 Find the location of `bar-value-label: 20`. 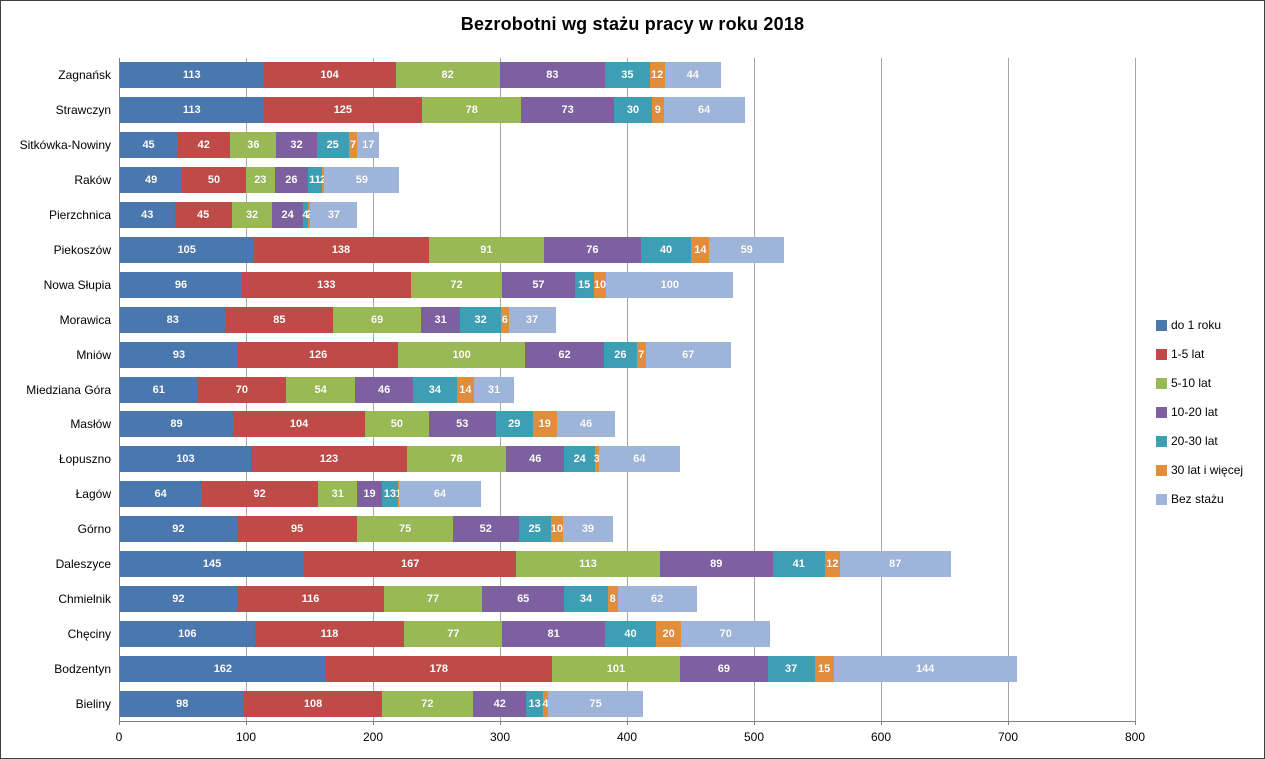

bar-value-label: 20 is located at coordinates (668, 634).